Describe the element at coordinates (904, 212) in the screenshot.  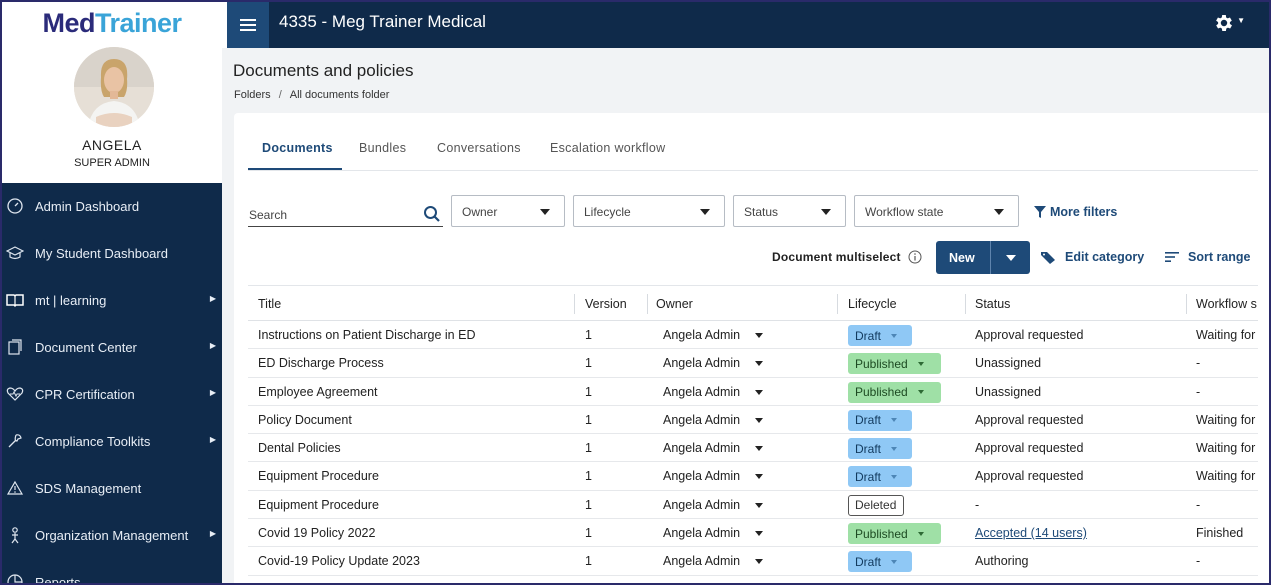
I see `workflow-state-filter-label: Workflow state` at that location.